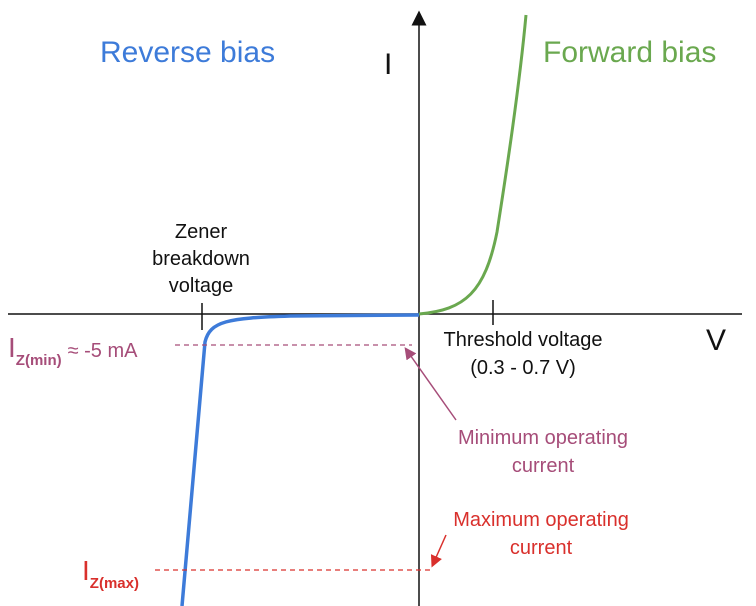  I want to click on min-current-label: Minimum operating current, so click(543, 452).